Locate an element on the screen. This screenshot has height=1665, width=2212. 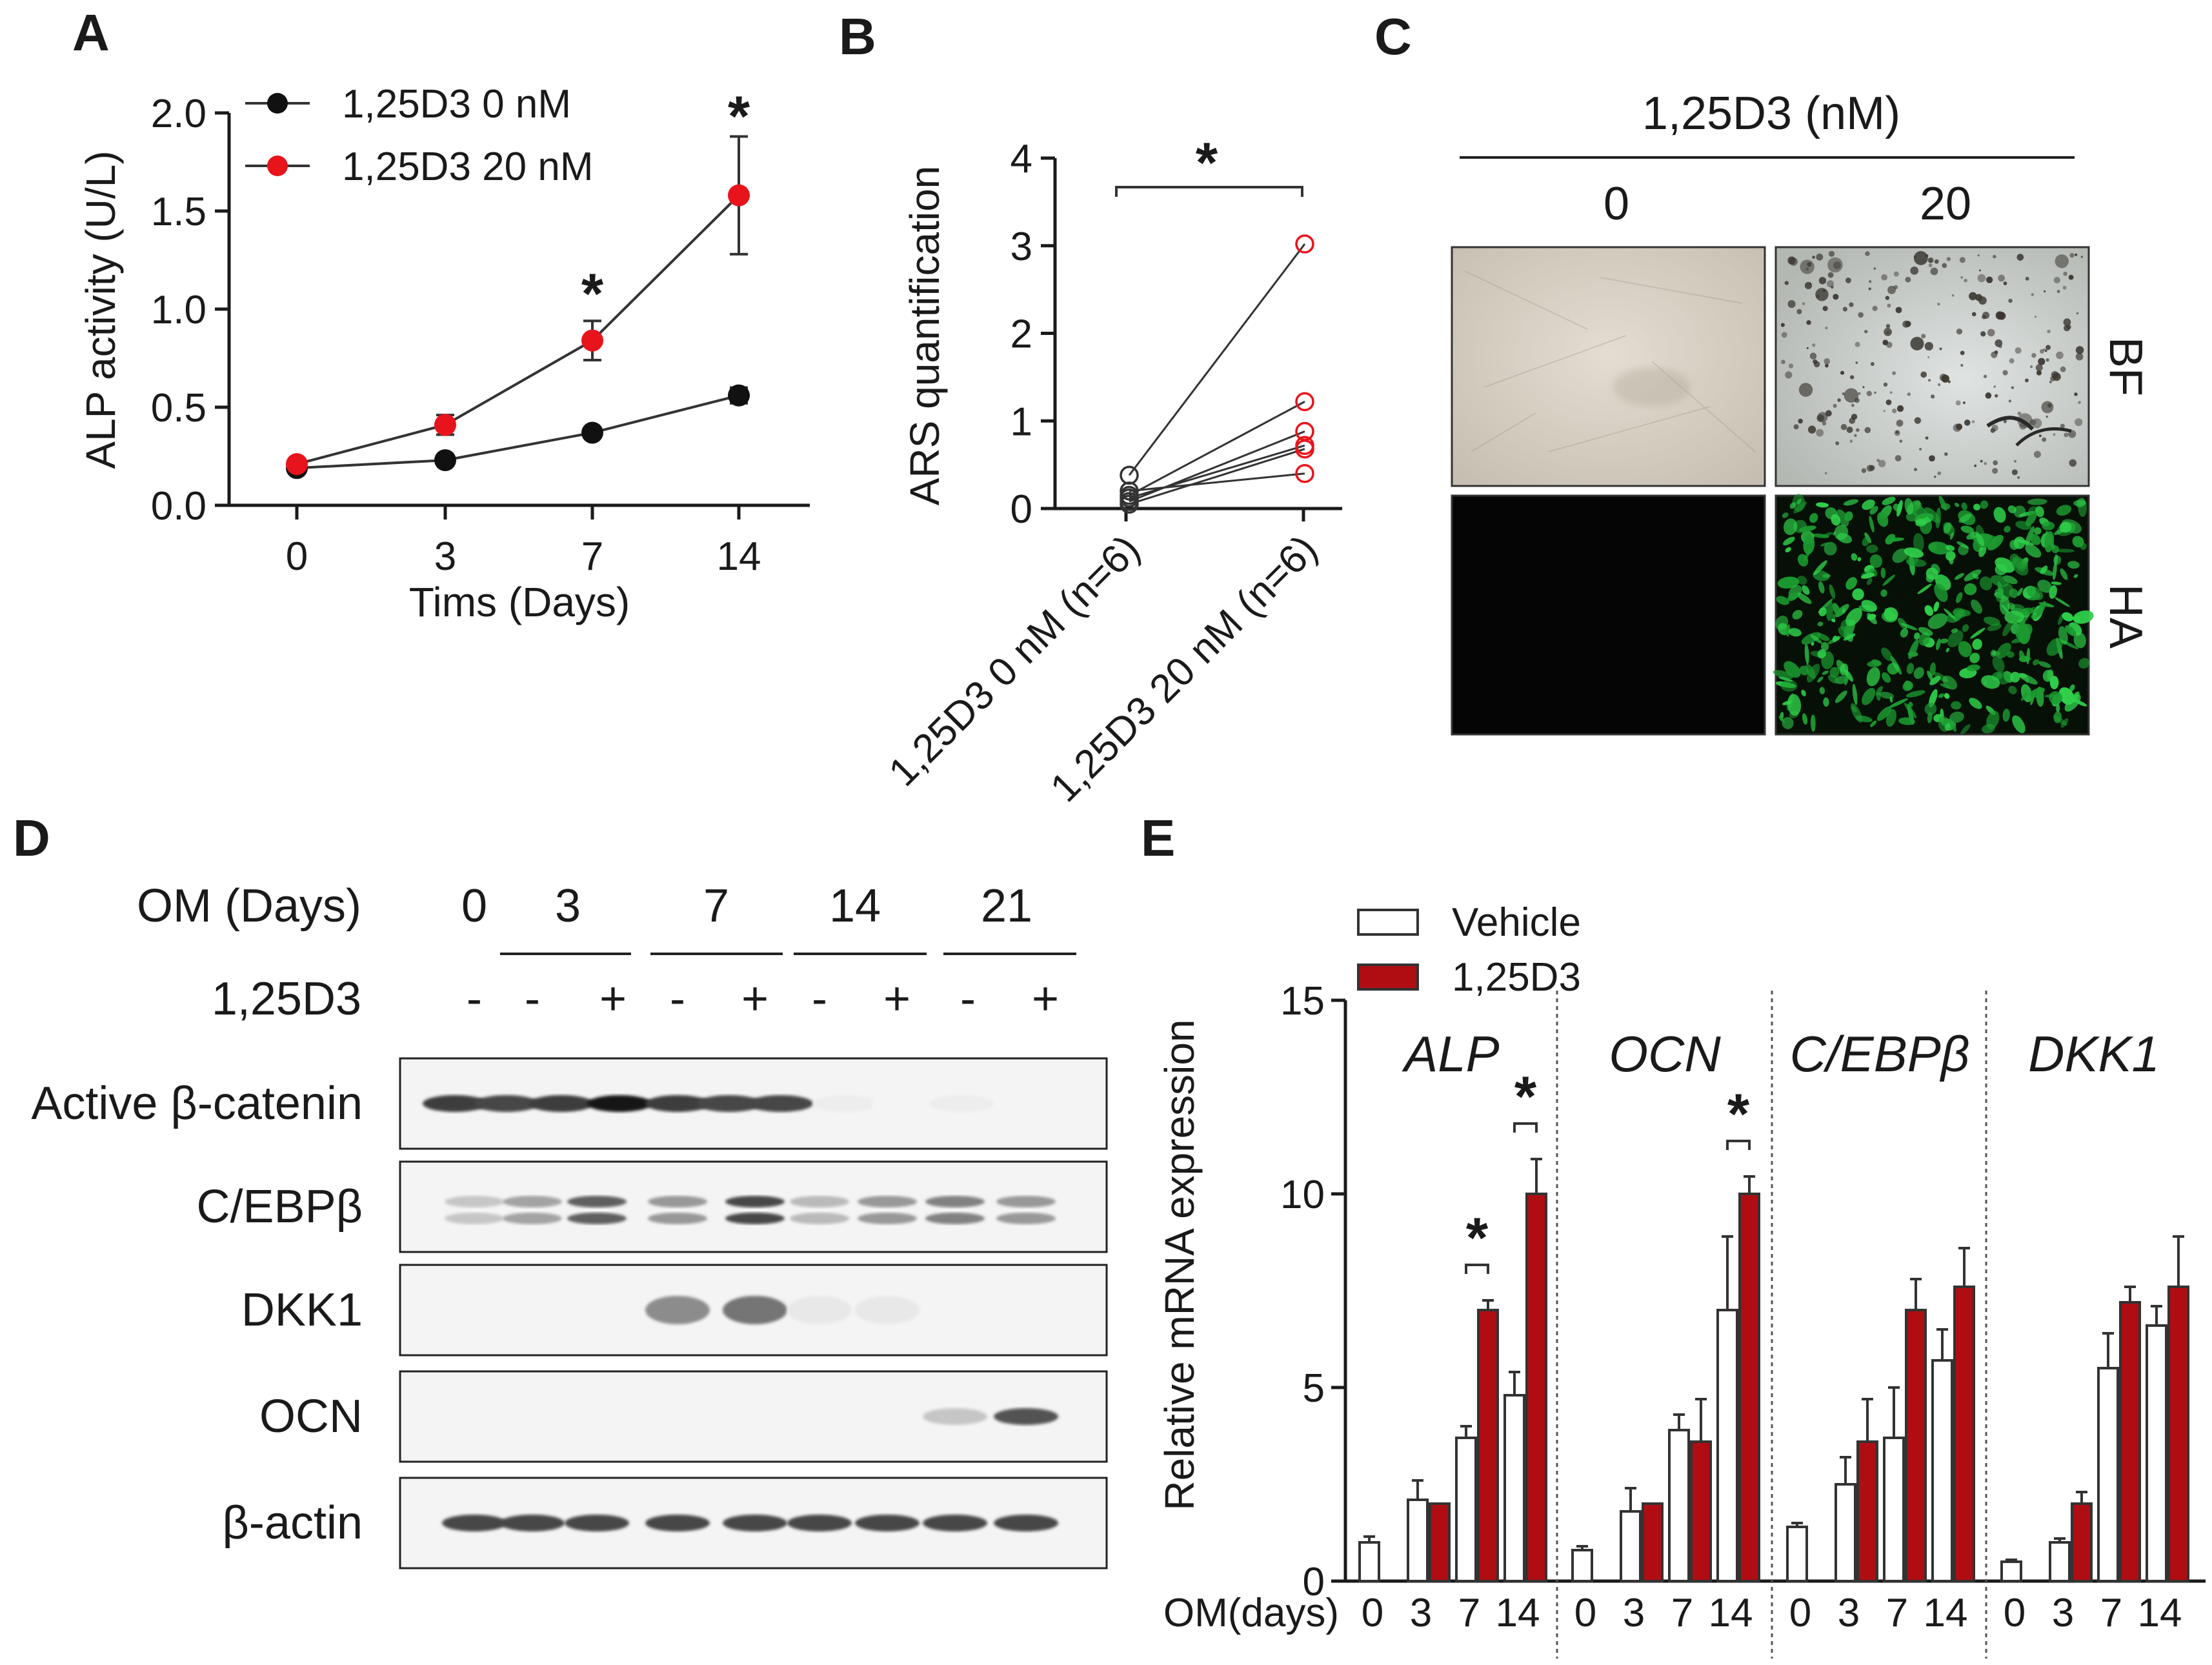
b-point-0nm is located at coordinates (1129, 504).